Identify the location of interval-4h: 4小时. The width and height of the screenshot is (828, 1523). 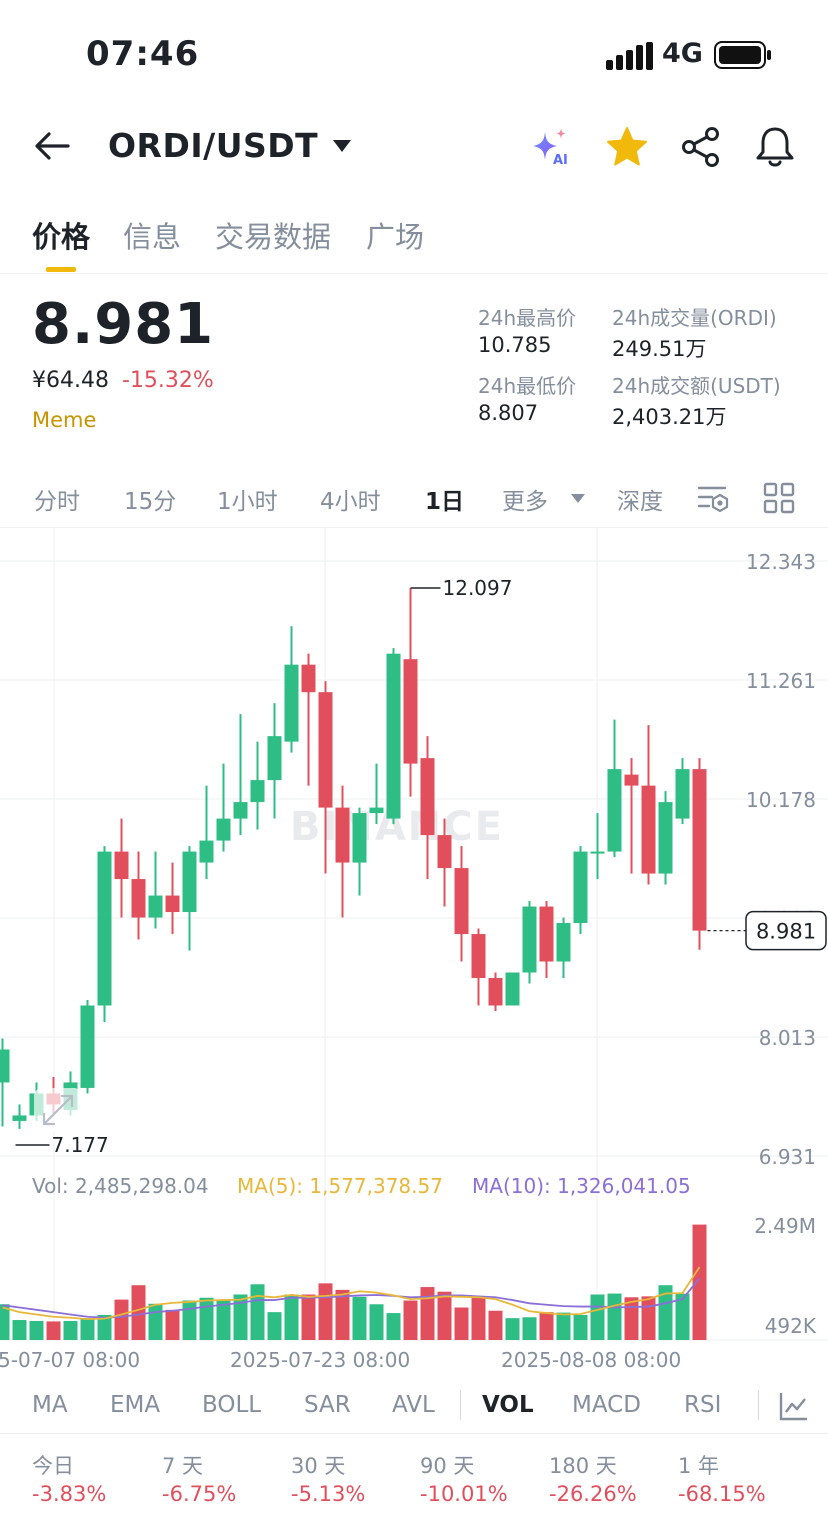
(350, 502).